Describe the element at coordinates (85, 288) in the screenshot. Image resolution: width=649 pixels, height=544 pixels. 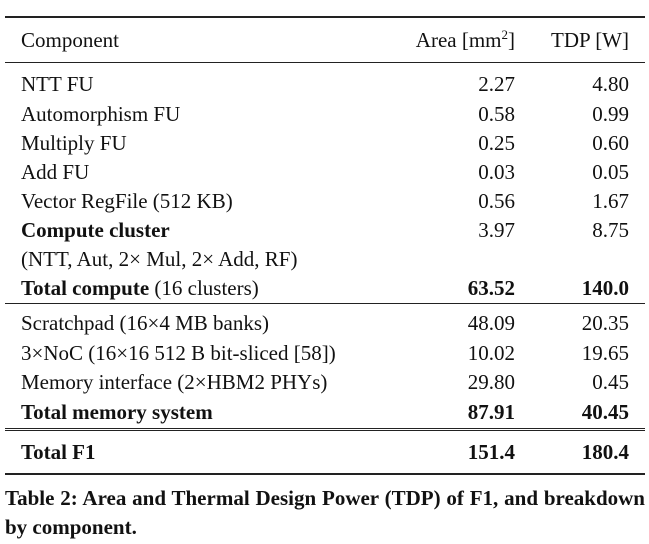
I see `total-compute-name: Total compute` at that location.